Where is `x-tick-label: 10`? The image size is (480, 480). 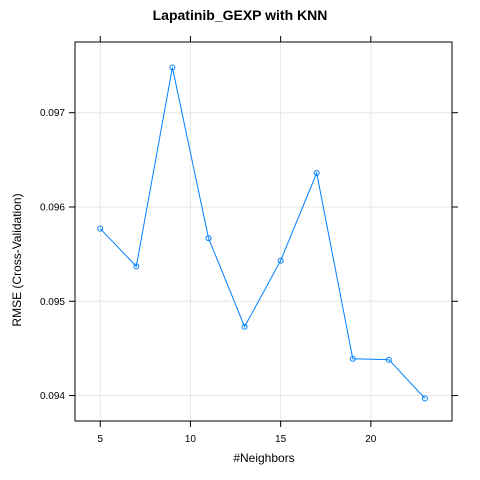
x-tick-label: 10 is located at coordinates (191, 439).